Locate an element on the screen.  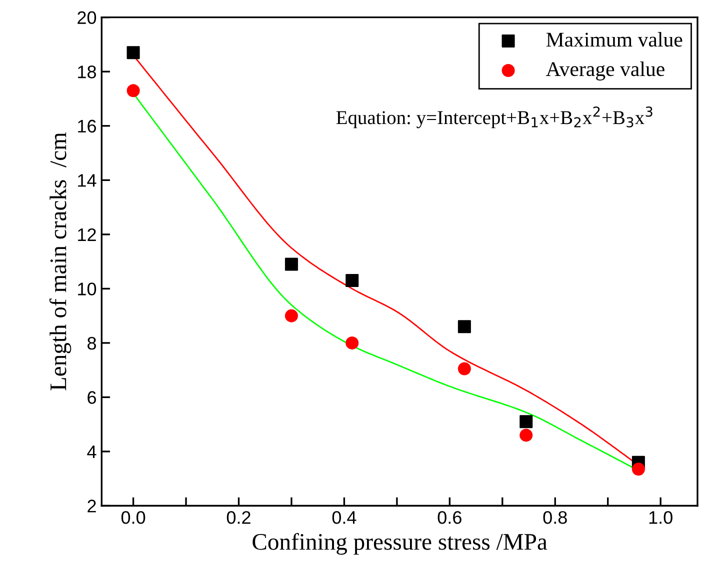
x-axis-title: Confining pressure stress /MPa is located at coordinates (400, 544).